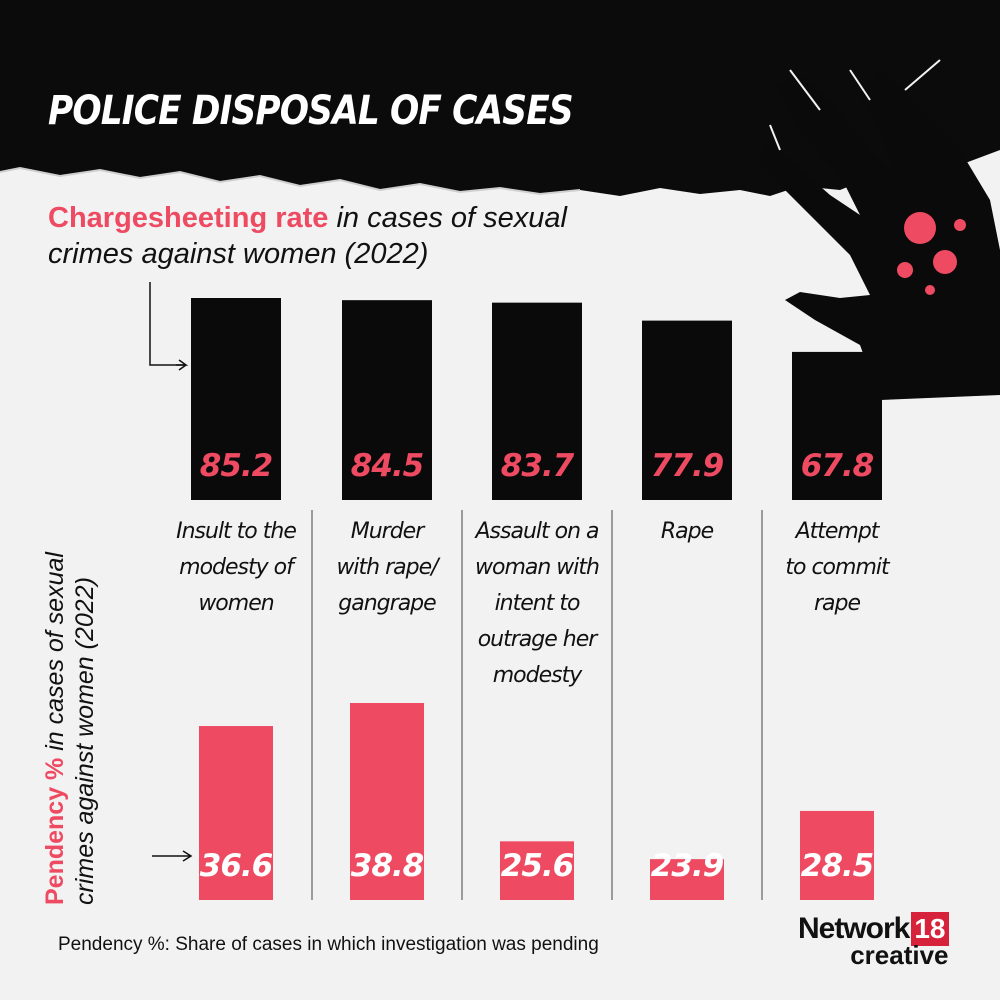 This screenshot has height=1000, width=1000. What do you see at coordinates (536, 801) in the screenshot?
I see `pendency-bars: 36.6 38.8 25.6 23.9 28.5` at bounding box center [536, 801].